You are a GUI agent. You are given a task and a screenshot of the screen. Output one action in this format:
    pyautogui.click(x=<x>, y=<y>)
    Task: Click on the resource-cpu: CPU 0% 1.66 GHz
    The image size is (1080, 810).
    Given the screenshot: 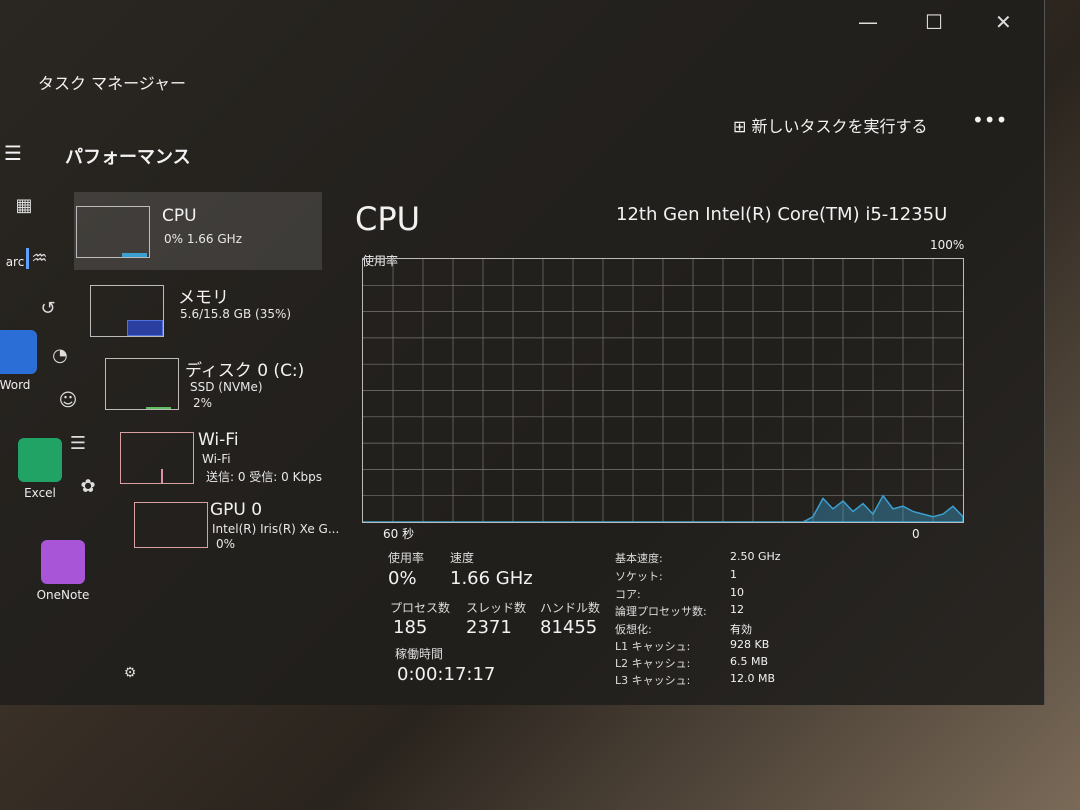 What is the action you would take?
    pyautogui.click(x=198, y=231)
    